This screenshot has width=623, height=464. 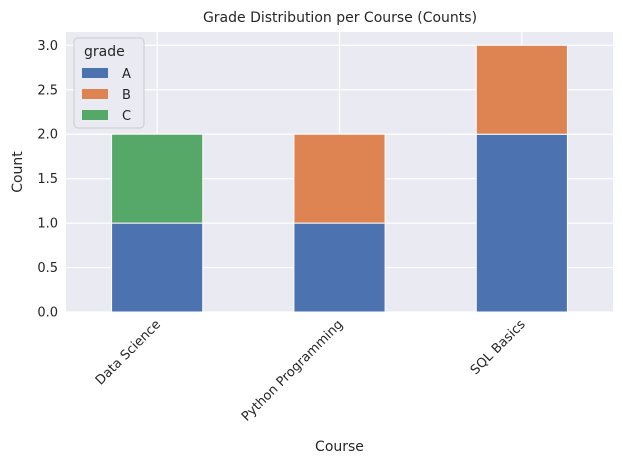 What do you see at coordinates (126, 95) in the screenshot?
I see `legend-label: B` at bounding box center [126, 95].